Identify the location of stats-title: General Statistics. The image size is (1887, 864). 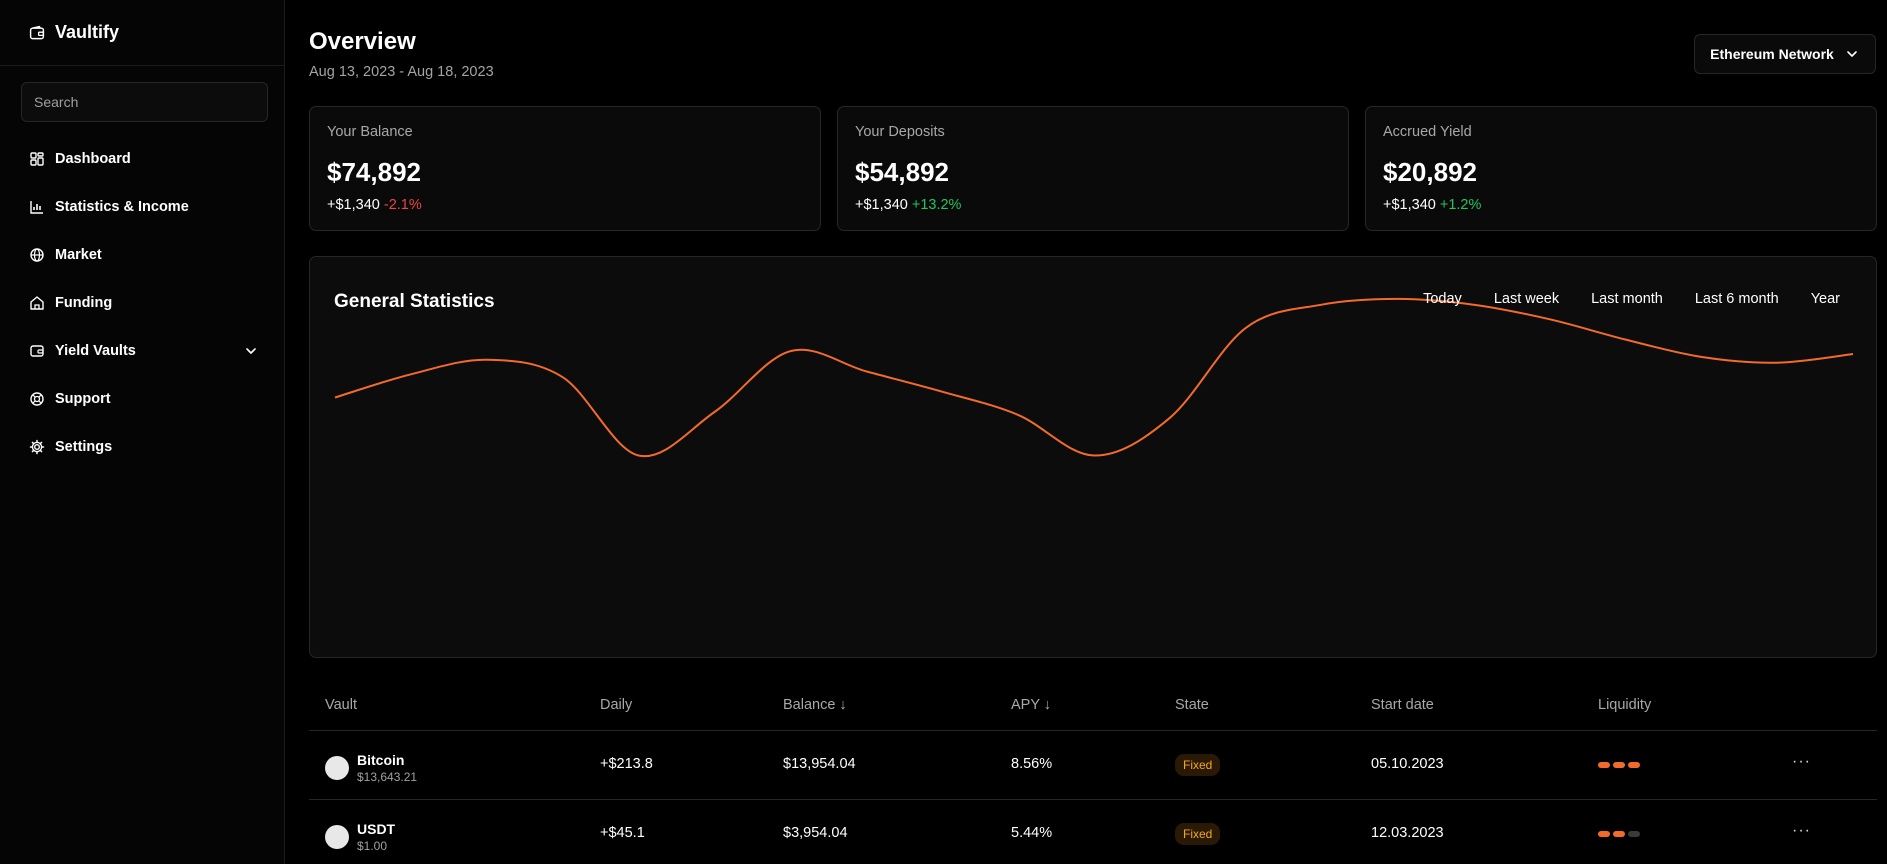
(414, 301).